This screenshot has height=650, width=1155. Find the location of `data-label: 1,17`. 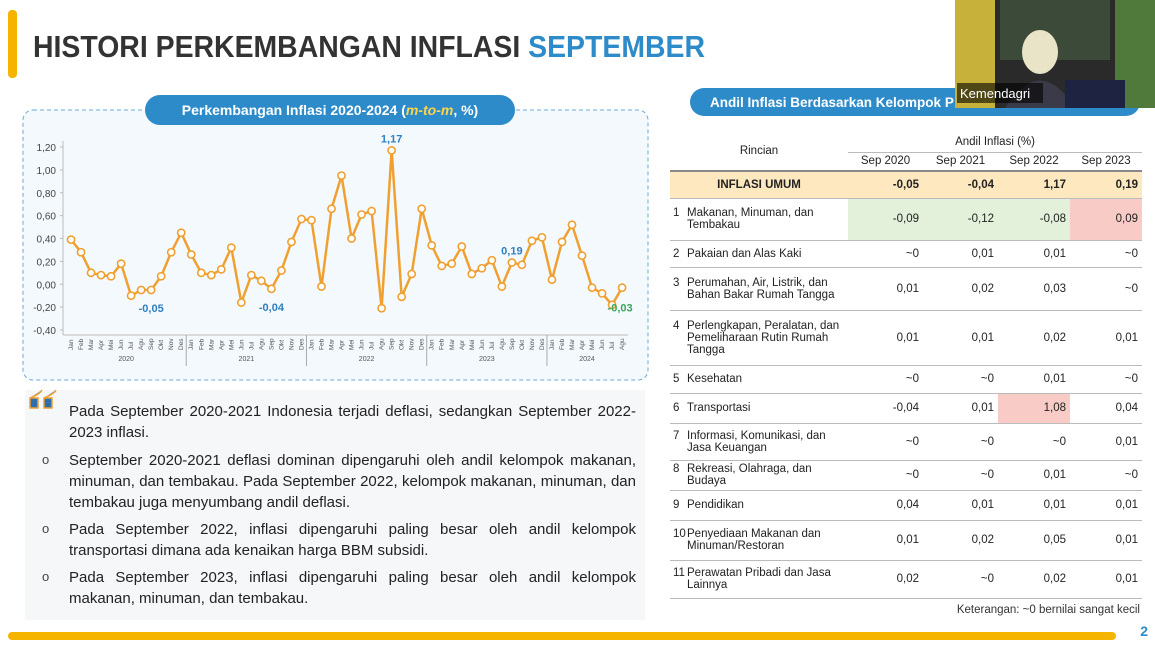

data-label: 1,17 is located at coordinates (391, 139).